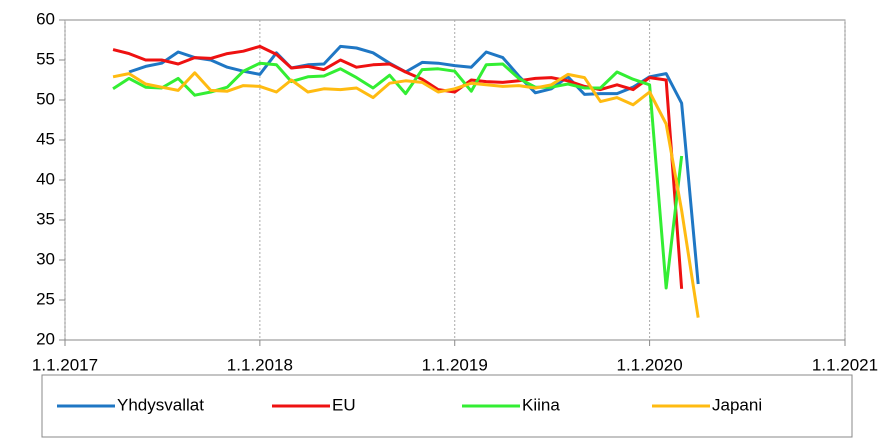 This screenshot has width=896, height=445. I want to click on y-tick-label: 50, so click(45, 98).